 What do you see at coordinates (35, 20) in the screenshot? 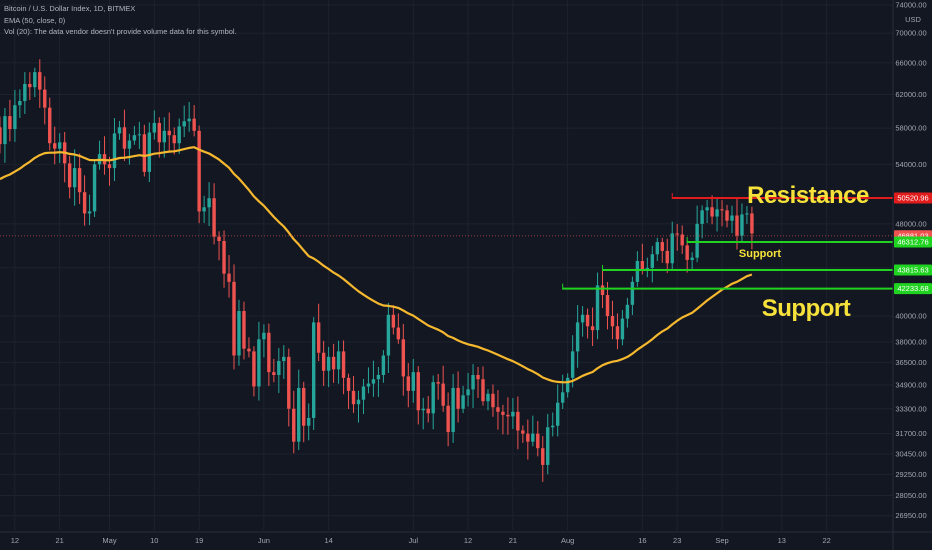
I see `ema-legend: EMA (50, close, 0)` at bounding box center [35, 20].